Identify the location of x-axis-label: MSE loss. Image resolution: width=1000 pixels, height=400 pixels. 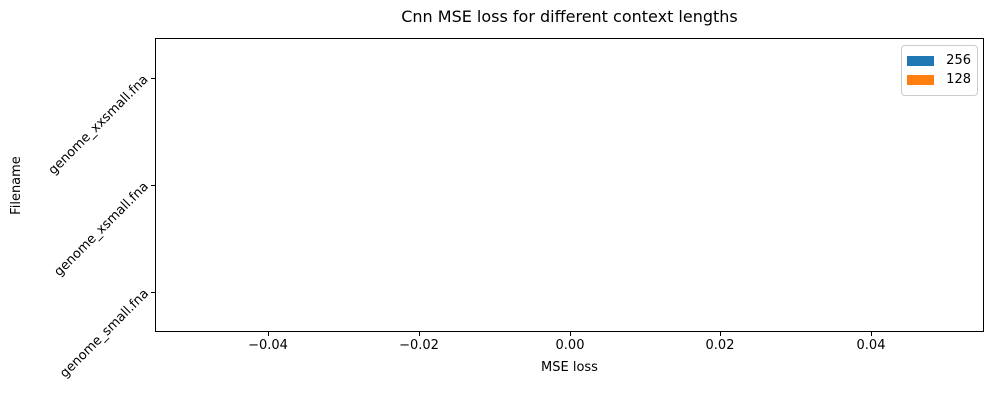
(569, 367).